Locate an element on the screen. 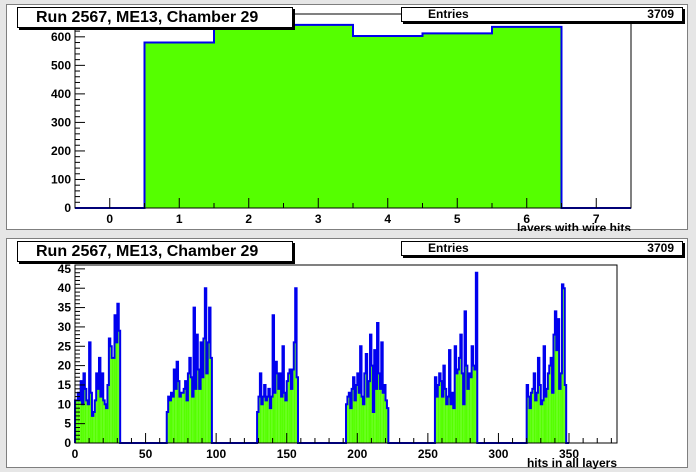 The height and width of the screenshot is (472, 696). x-tick-label: 100 is located at coordinates (216, 454).